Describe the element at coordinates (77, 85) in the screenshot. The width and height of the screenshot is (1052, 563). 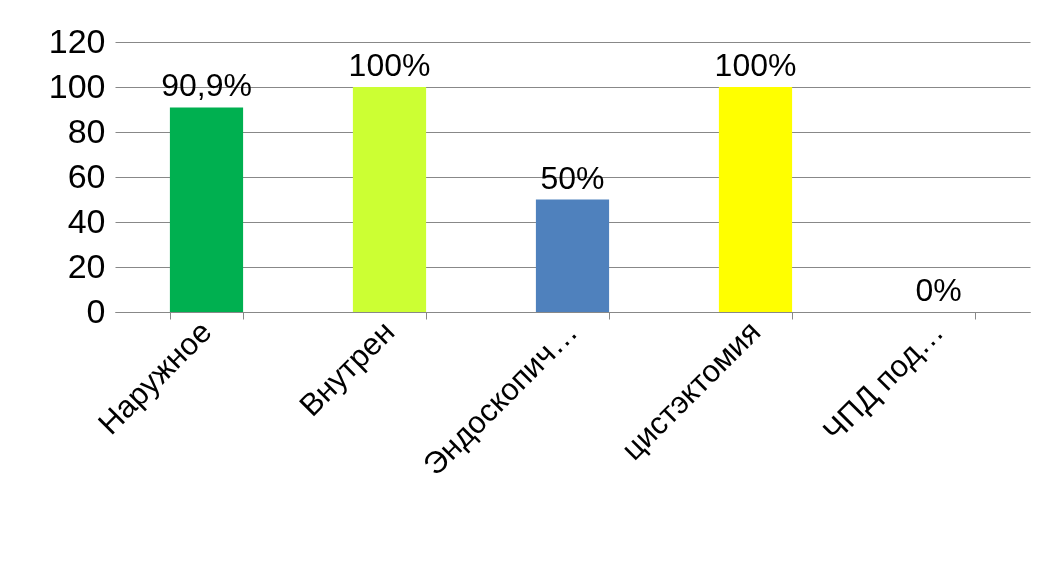
I see `y-tick-label: 100` at that location.